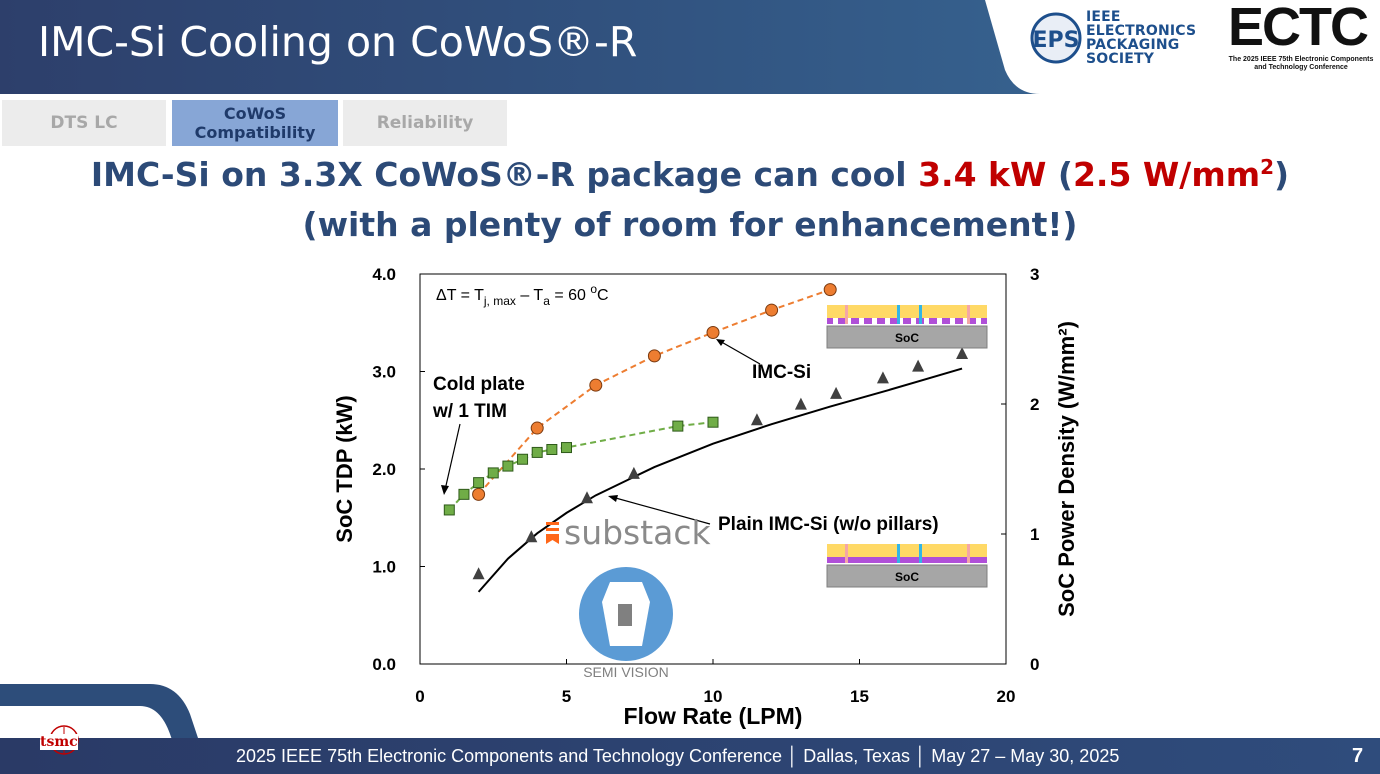 The image size is (1380, 774). I want to click on tab-cowos-compatibility: CoWoS Compatibility, so click(255, 123).